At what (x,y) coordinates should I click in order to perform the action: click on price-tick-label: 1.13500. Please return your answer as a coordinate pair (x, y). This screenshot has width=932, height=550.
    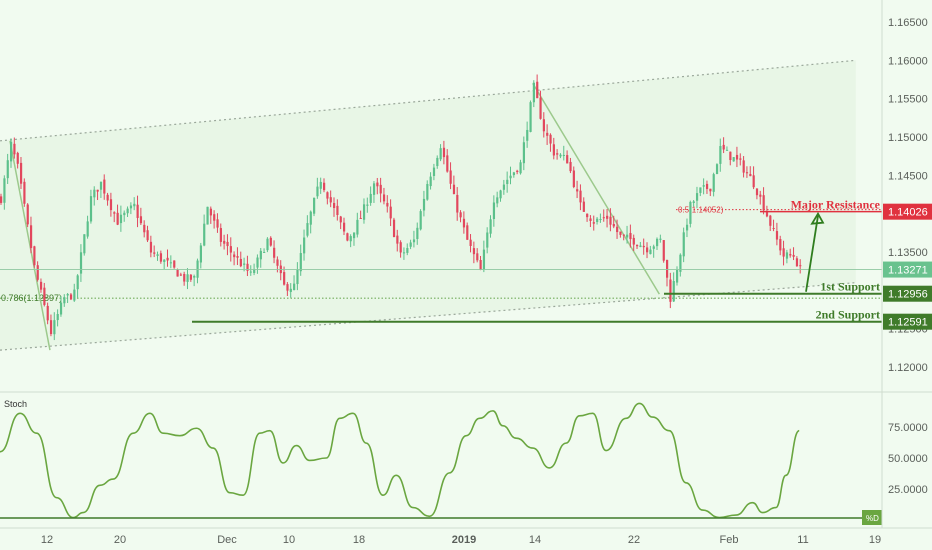
    Looking at the image, I should click on (908, 253).